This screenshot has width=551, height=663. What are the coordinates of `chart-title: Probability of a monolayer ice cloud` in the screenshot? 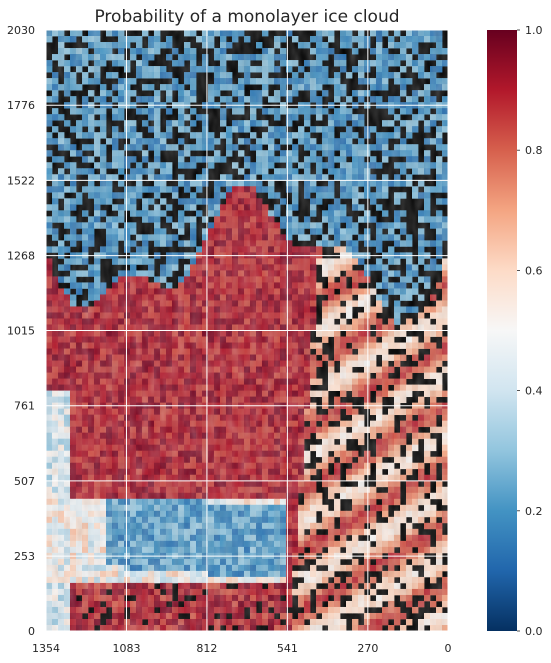 It's located at (246, 17).